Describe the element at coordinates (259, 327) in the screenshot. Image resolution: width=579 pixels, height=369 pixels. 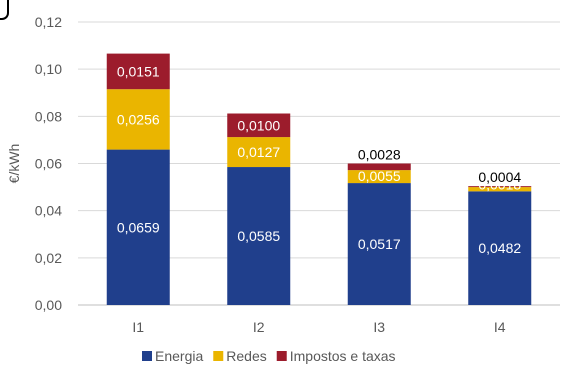
I see `x-tick-label: I2` at that location.